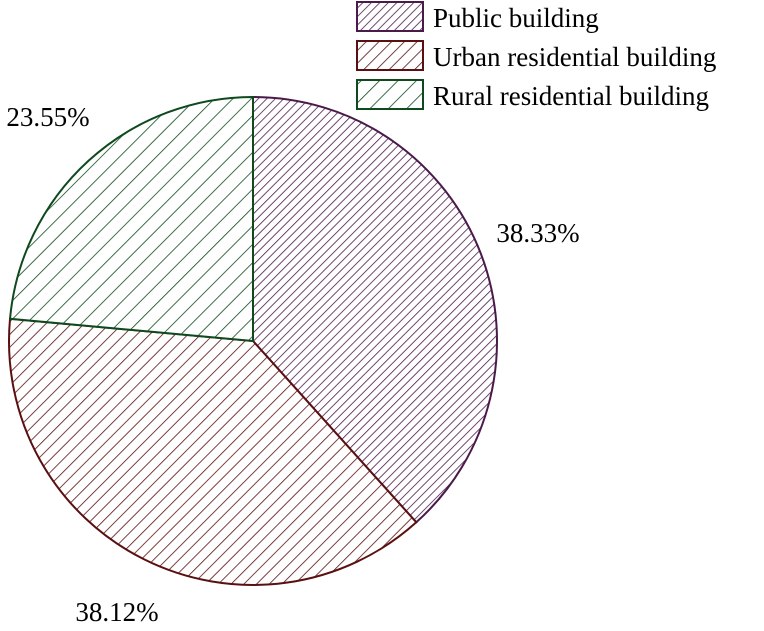  I want to click on data-label-public-building: 38.33%, so click(537, 233).